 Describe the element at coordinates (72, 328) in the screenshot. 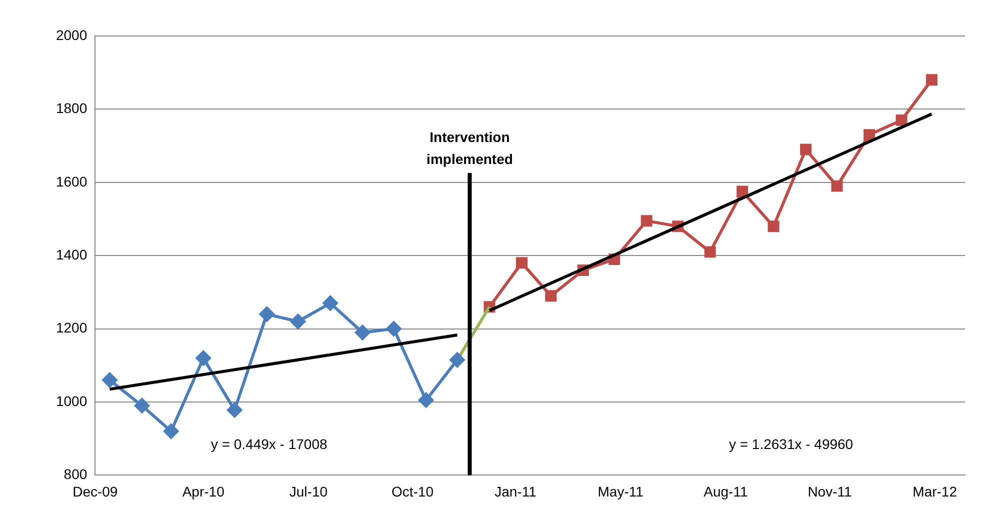

I see `y-tick-label: 1200` at that location.